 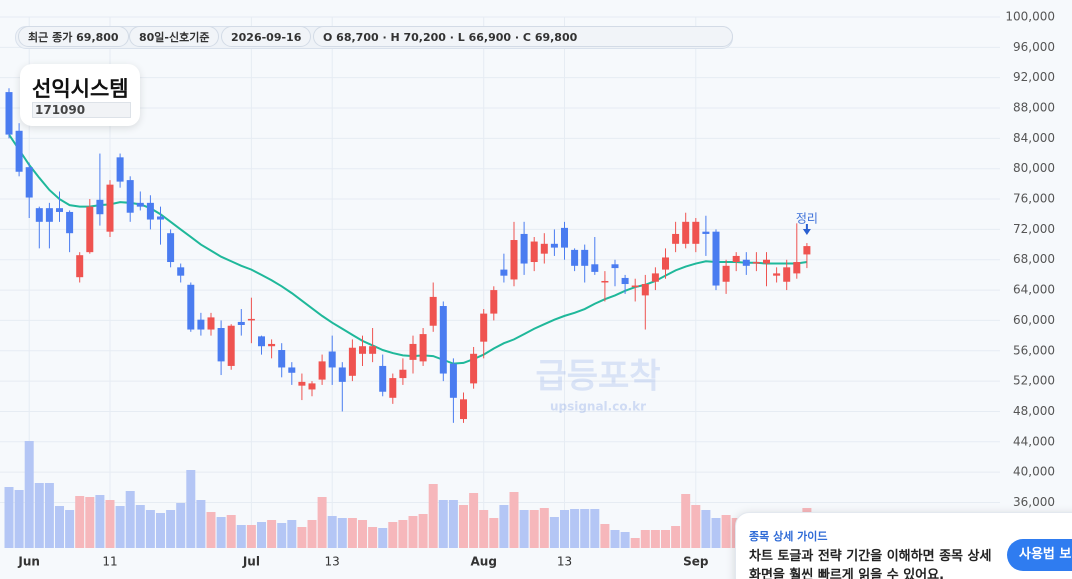 I want to click on y-tick-label: 88,000, so click(x=1034, y=108).